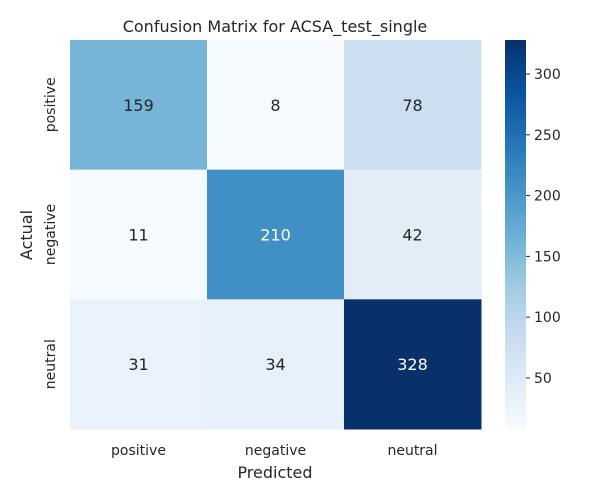 The height and width of the screenshot is (500, 600). I want to click on x-tick-label-0: positive, so click(138, 451).